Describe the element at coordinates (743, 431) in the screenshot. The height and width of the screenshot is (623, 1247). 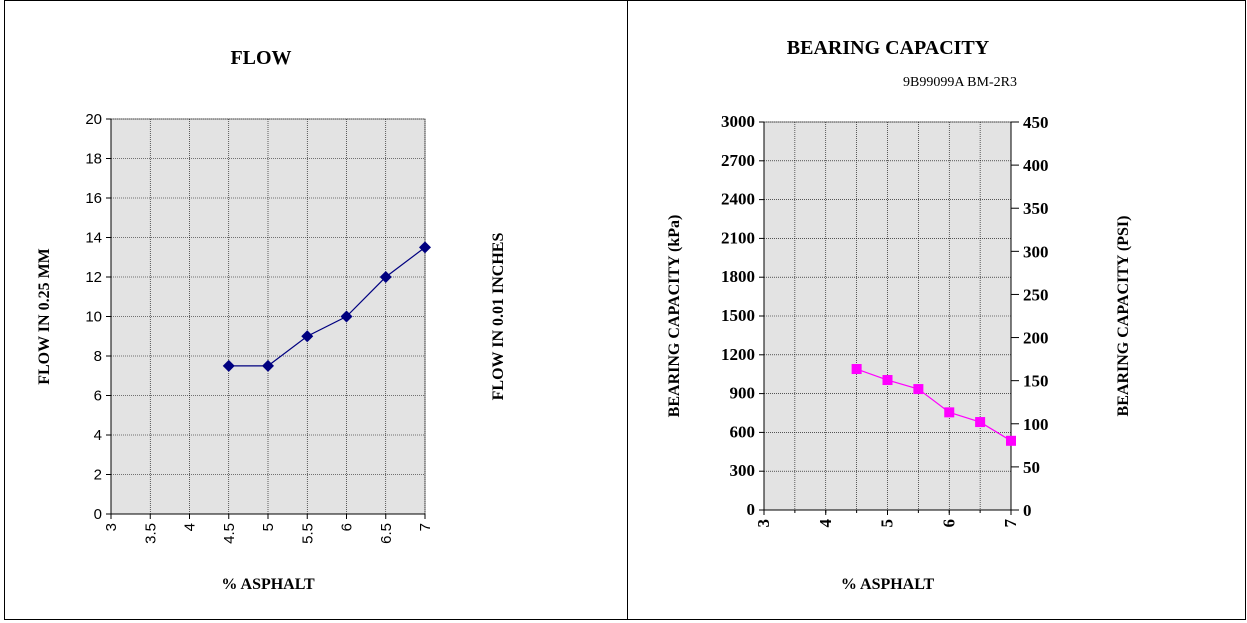
I see `y-tick-label: 600` at that location.